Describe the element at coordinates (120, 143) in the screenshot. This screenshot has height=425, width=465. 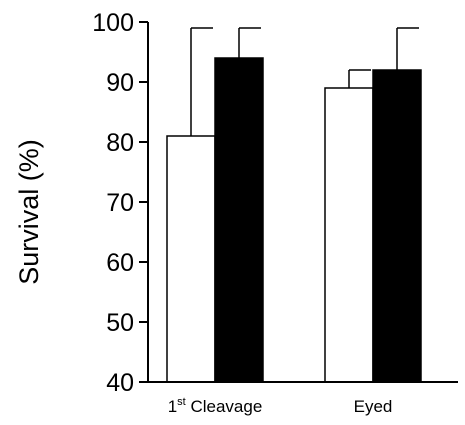
I see `y-tick-label: 80` at that location.